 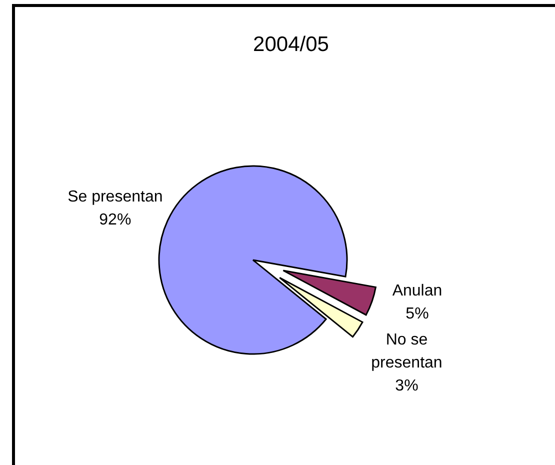 What do you see at coordinates (406, 386) in the screenshot?
I see `data-label: 3%` at bounding box center [406, 386].